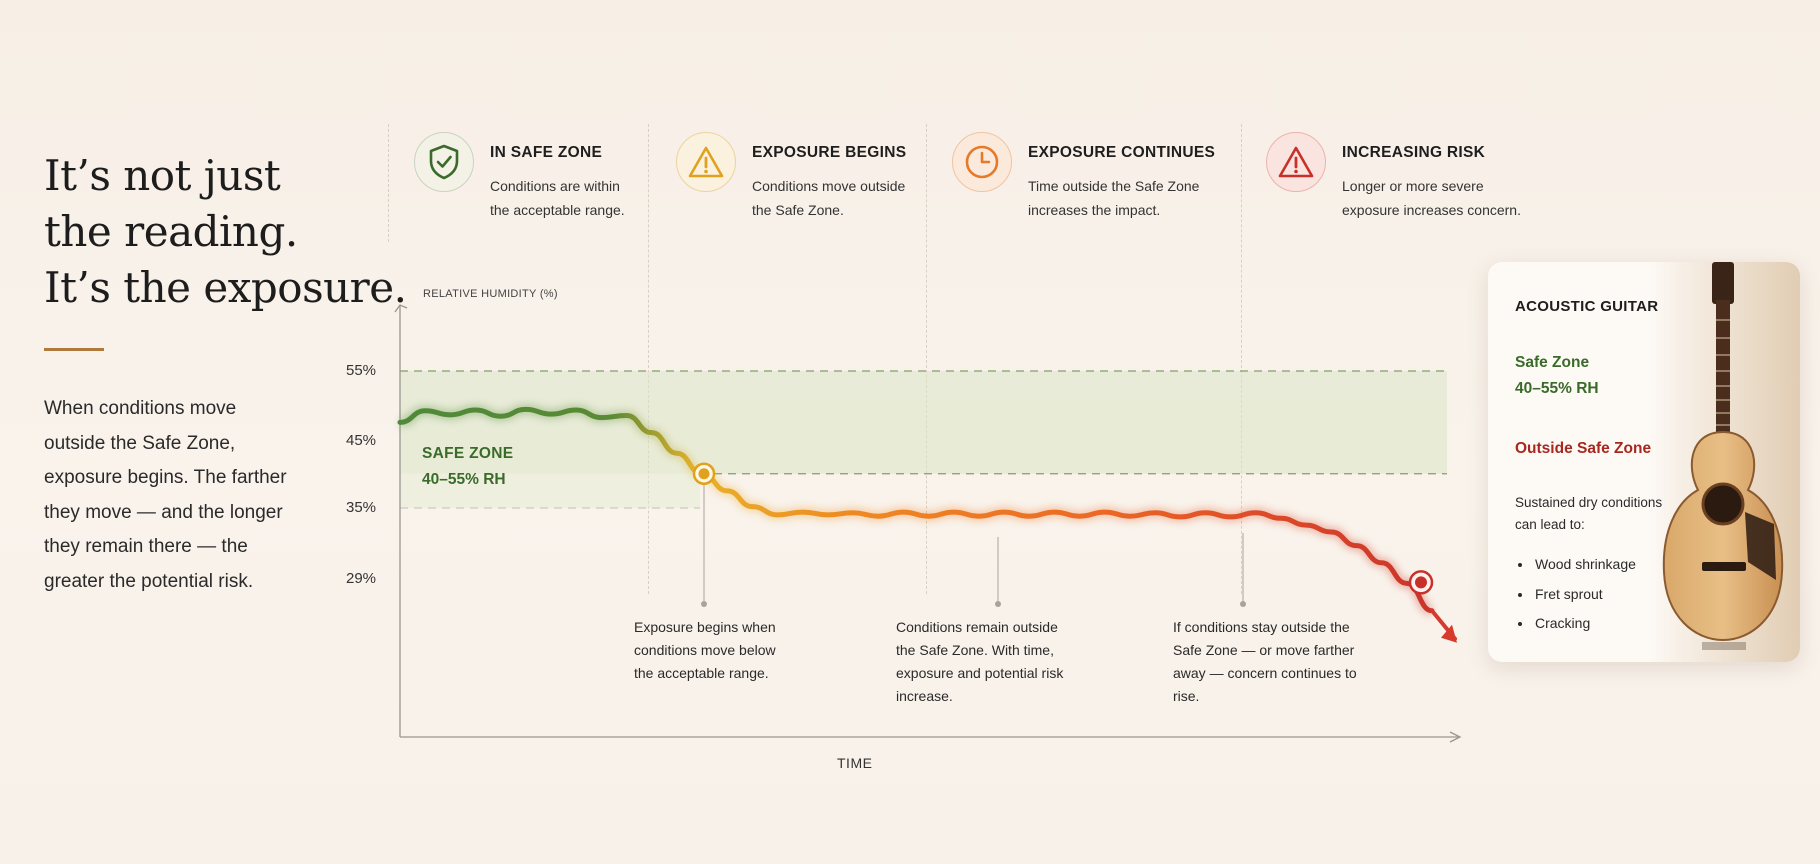 This screenshot has height=864, width=1820. Describe the element at coordinates (916, 510) in the screenshot. I see `humidity-series-line` at that location.